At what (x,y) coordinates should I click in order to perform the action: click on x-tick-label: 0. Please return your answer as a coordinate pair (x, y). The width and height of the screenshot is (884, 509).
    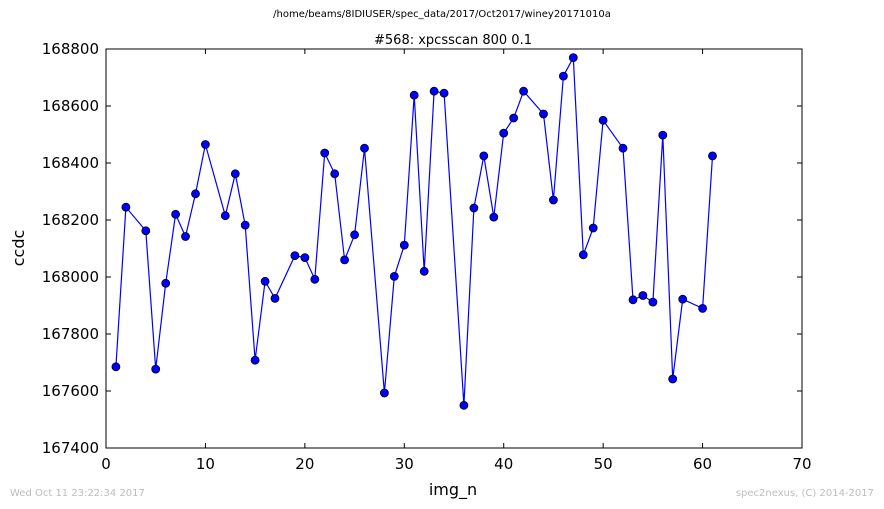
    Looking at the image, I should click on (106, 464).